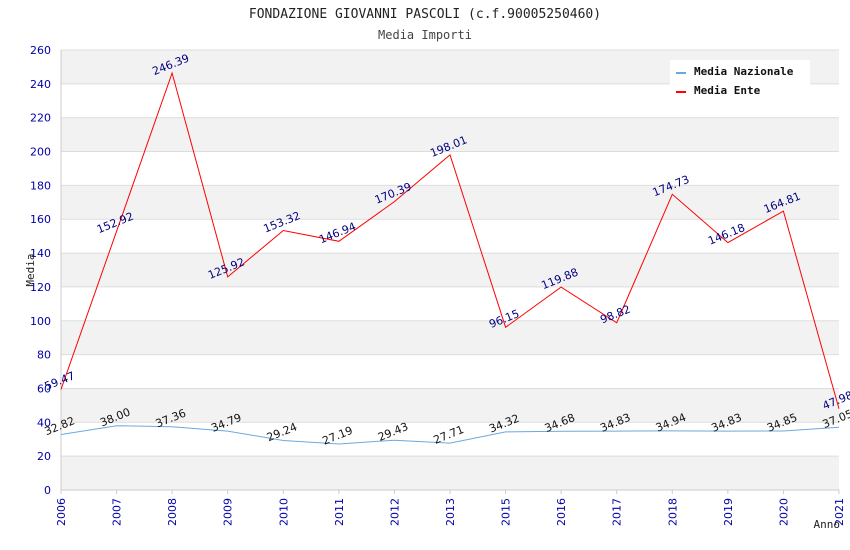 Image resolution: width=850 pixels, height=550 pixels. I want to click on data-label-media-ente: 146.94, so click(337, 233).